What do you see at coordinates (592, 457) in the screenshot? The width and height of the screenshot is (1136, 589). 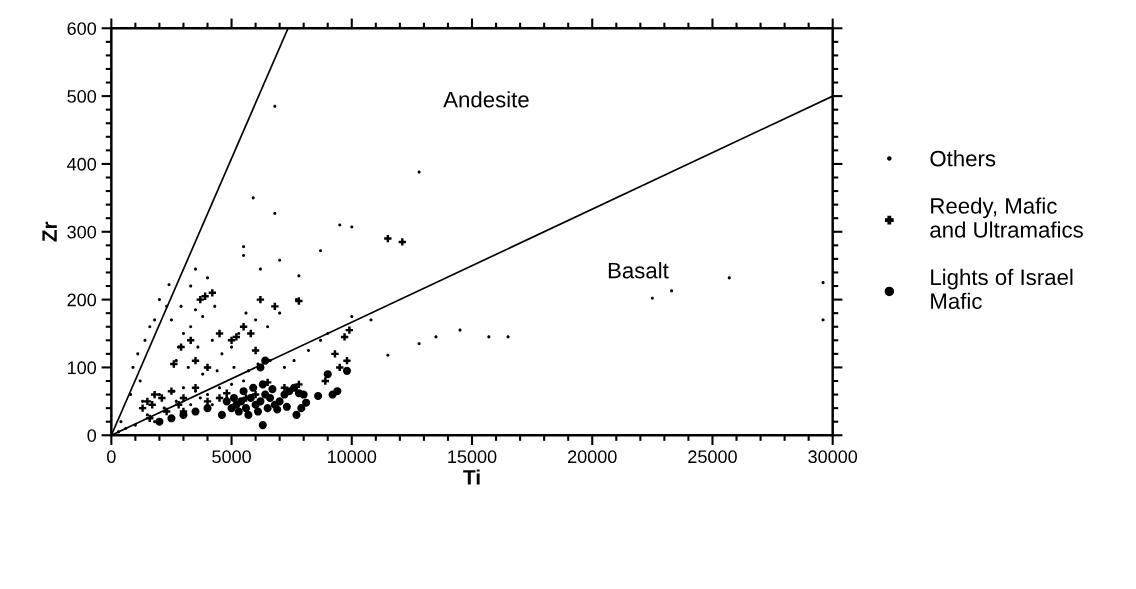 I see `x-tick-label: 20000` at bounding box center [592, 457].